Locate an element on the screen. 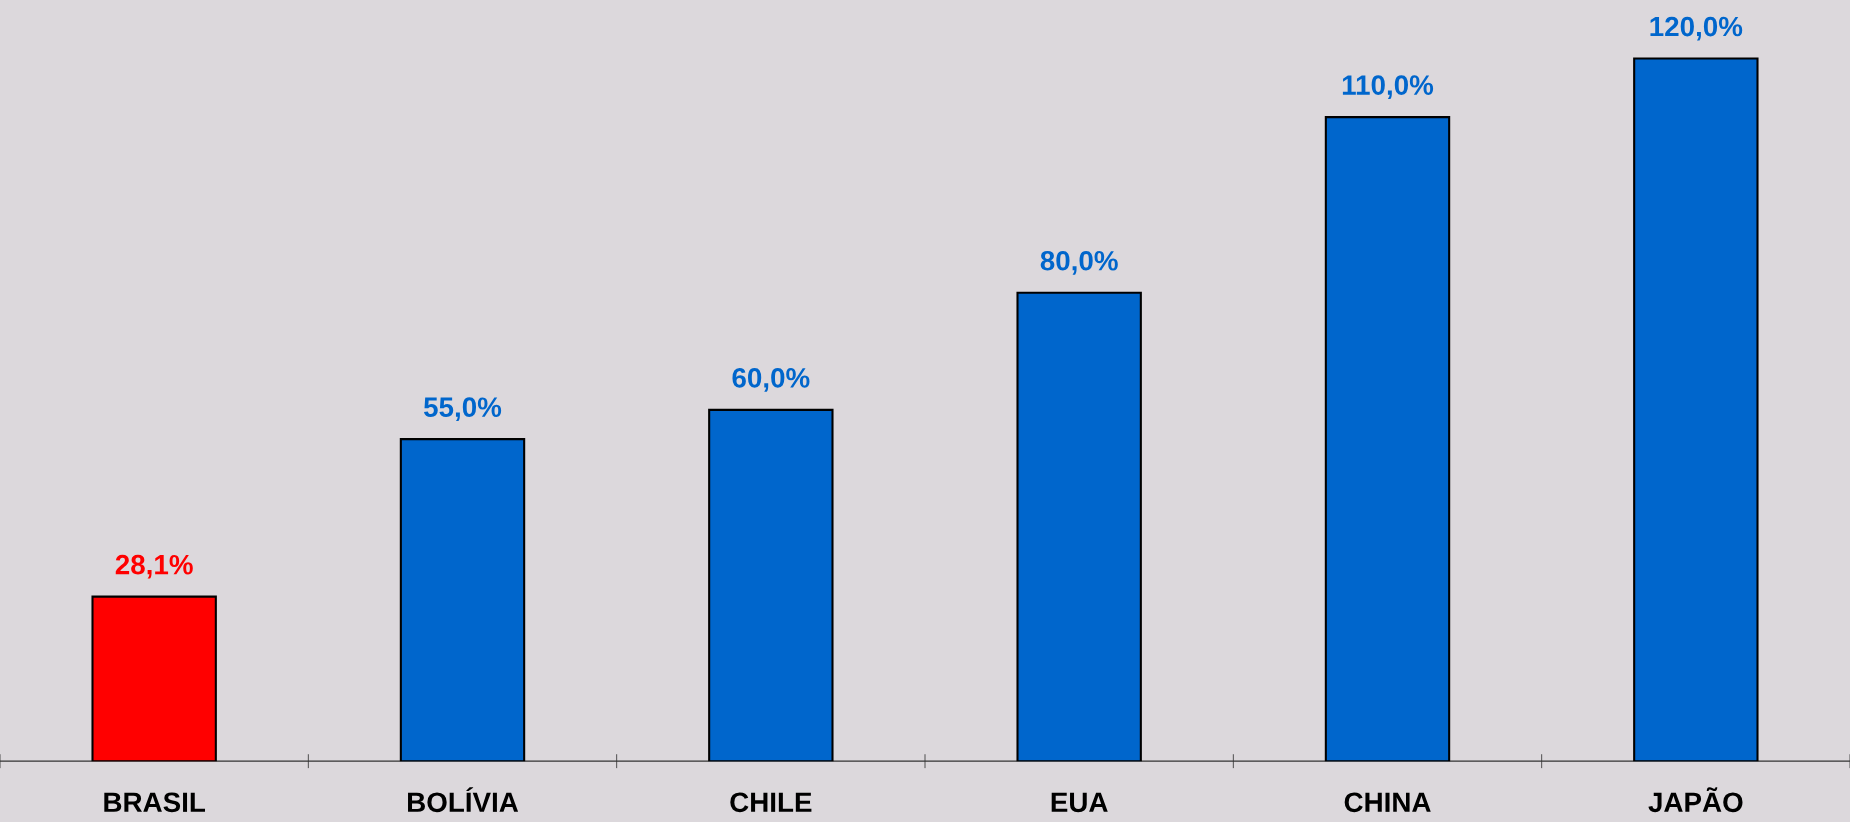 This screenshot has width=1850, height=822. x-tick-label: CHILE is located at coordinates (771, 802).